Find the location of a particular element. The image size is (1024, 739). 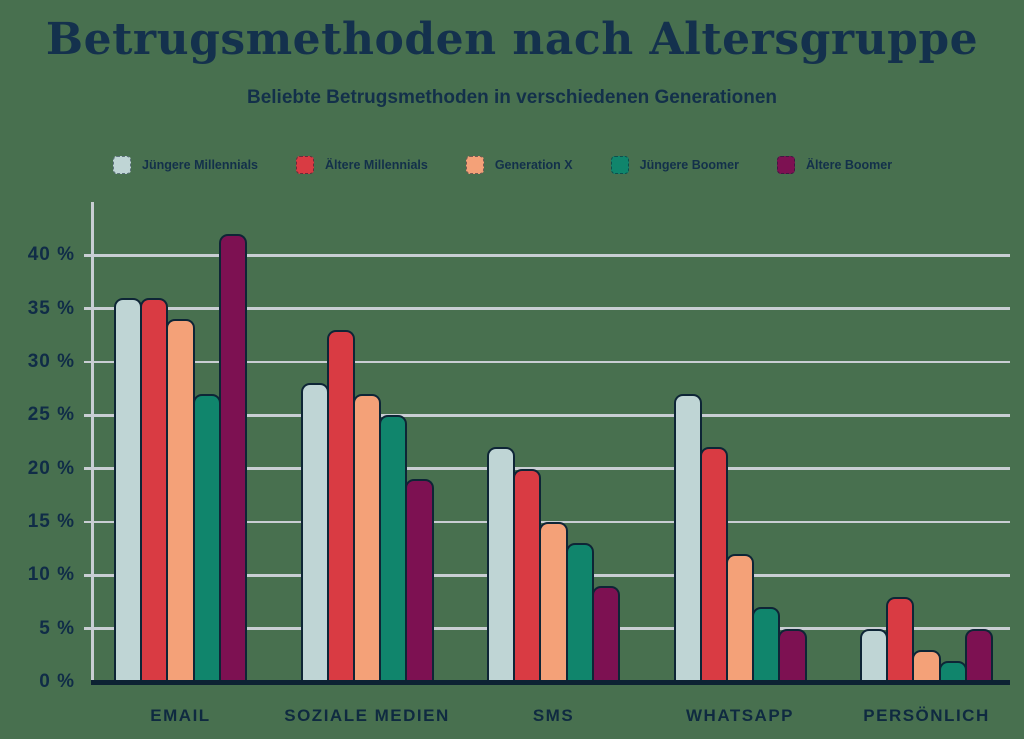

y-tick-label: 10 % is located at coordinates (51, 575).